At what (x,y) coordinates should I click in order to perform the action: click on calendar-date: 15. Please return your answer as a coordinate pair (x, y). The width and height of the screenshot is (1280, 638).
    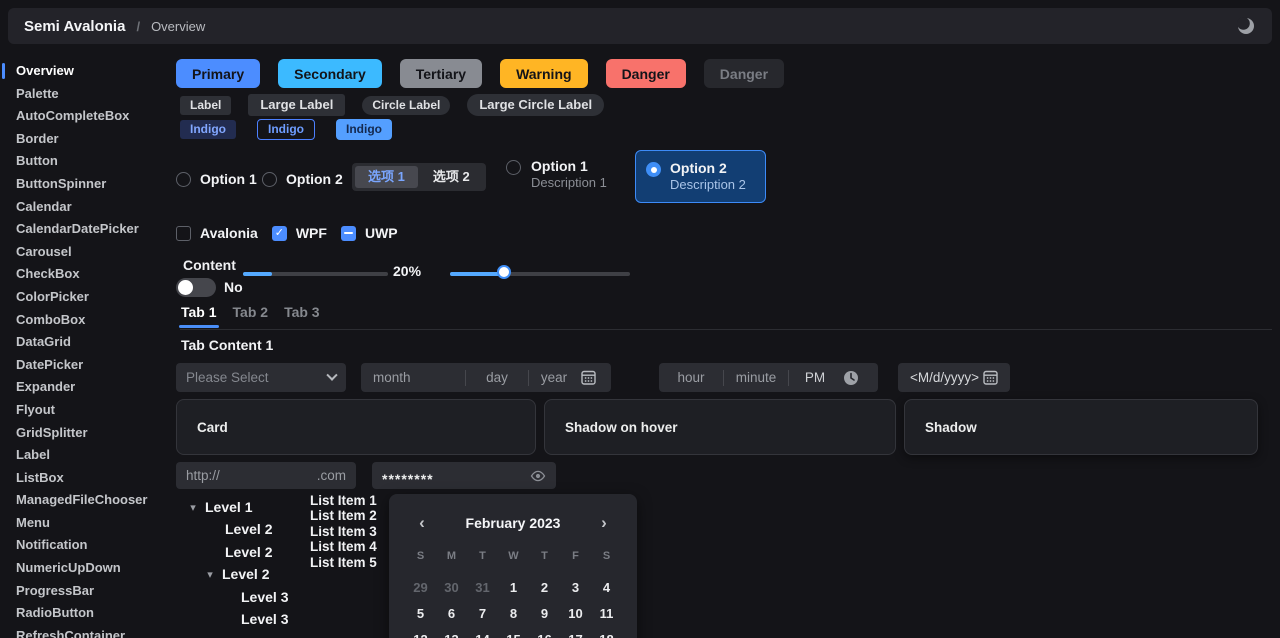
    Looking at the image, I should click on (513, 635).